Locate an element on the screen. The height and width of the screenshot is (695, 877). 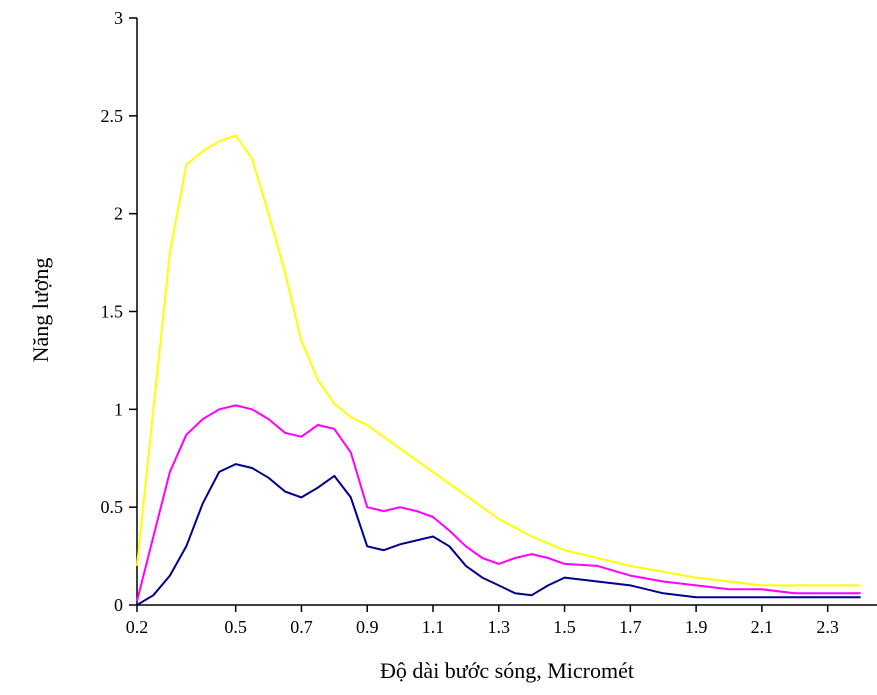
y-tick-label: 2.5 is located at coordinates (112, 116).